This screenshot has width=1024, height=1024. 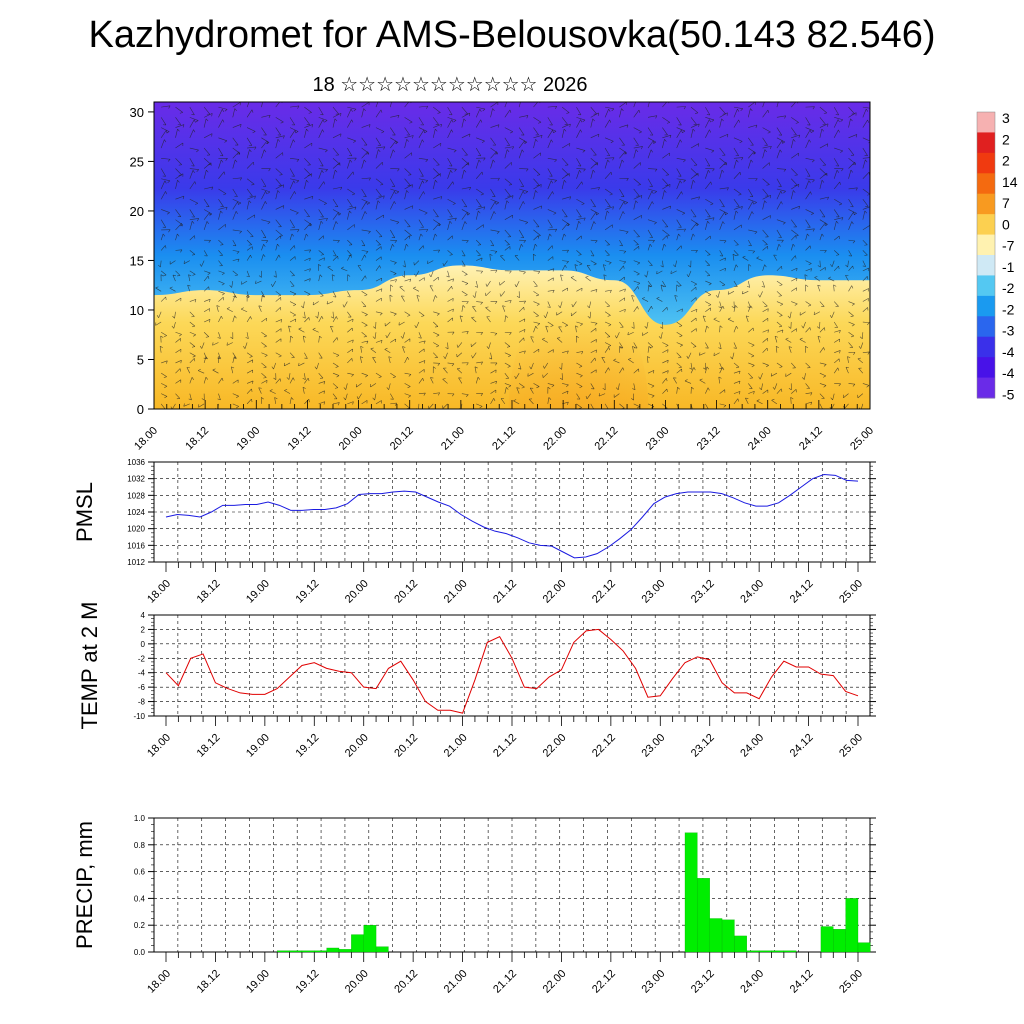 I want to click on colorbar: 3 2 2 14 7 0 -7 -1 -2 -2 -3 -4 -4 -5, so click(x=997, y=256).